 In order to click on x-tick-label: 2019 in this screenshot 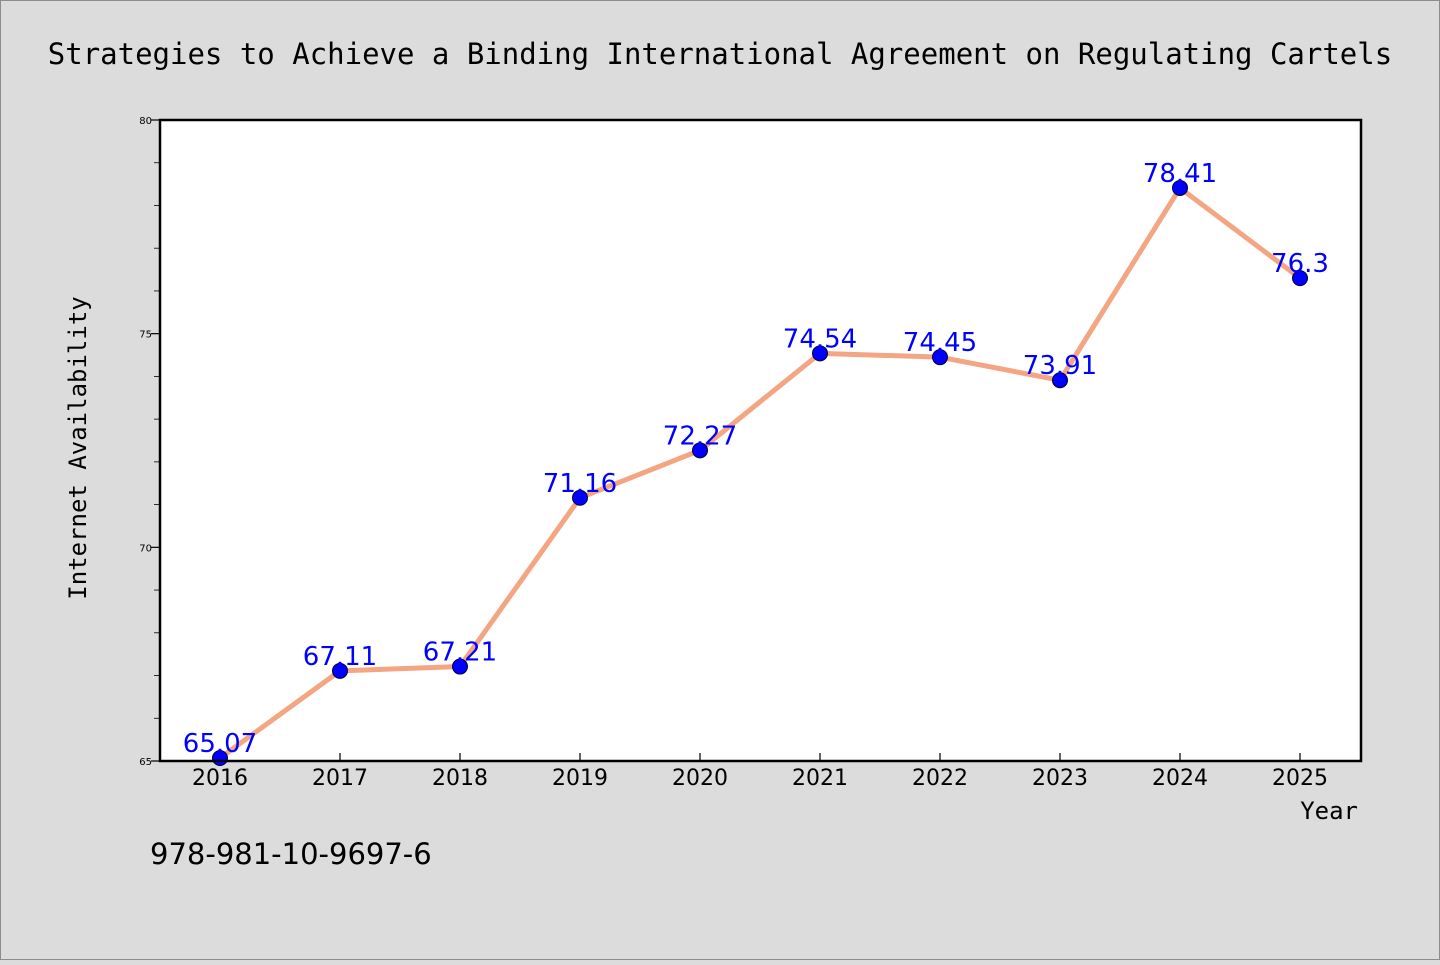, I will do `click(580, 778)`.